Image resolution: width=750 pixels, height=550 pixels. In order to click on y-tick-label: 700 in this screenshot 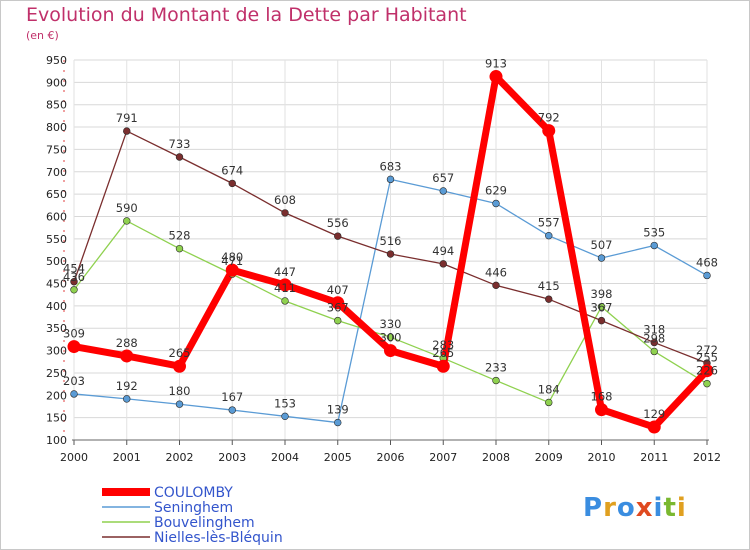, I will do `click(56, 172)`.